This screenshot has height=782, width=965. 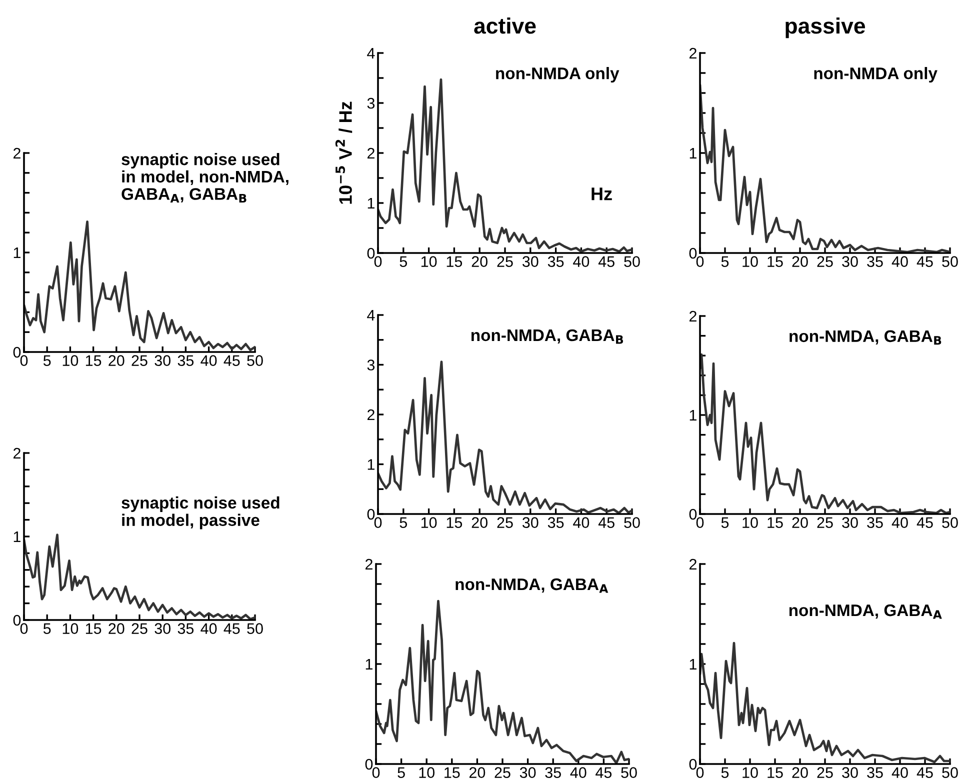 I want to click on y-tick-label: 3, so click(x=371, y=365).